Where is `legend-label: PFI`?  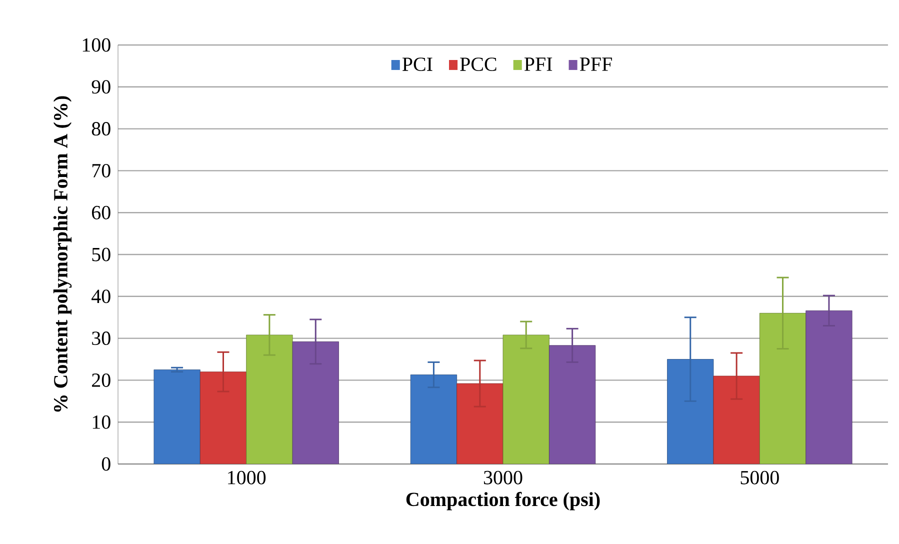
legend-label: PFI is located at coordinates (538, 64).